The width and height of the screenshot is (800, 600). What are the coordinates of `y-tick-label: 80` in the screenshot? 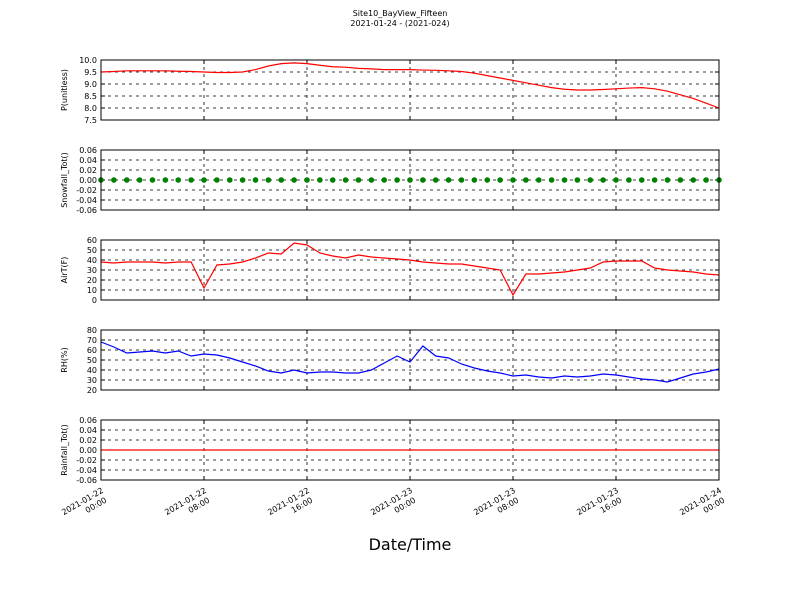 It's located at (92, 330).